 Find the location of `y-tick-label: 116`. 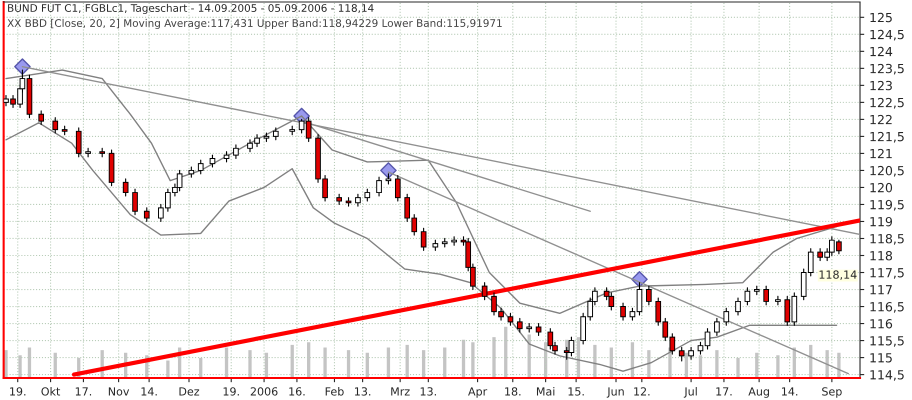

y-tick-label: 116 is located at coordinates (881, 323).